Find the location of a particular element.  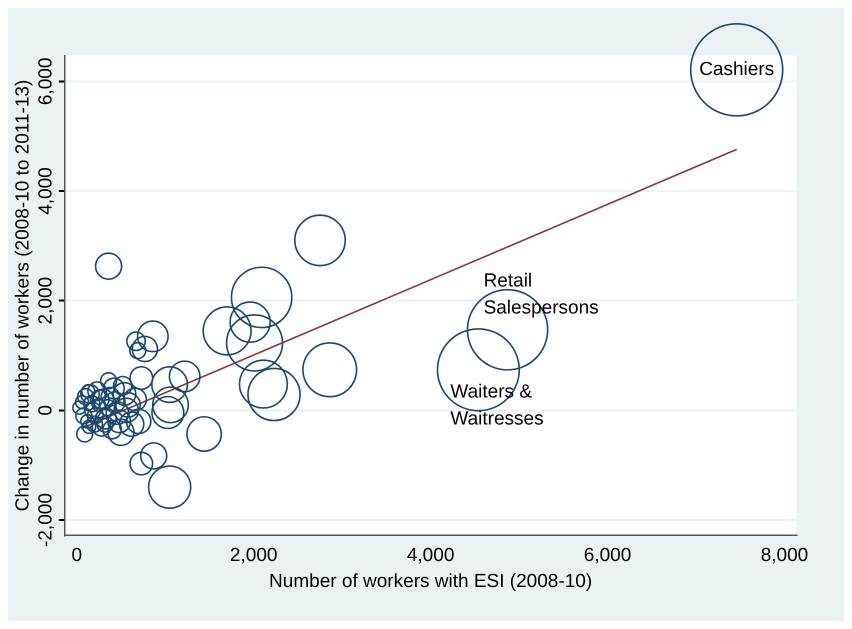

y-tick-label: 2,000 is located at coordinates (46, 300).